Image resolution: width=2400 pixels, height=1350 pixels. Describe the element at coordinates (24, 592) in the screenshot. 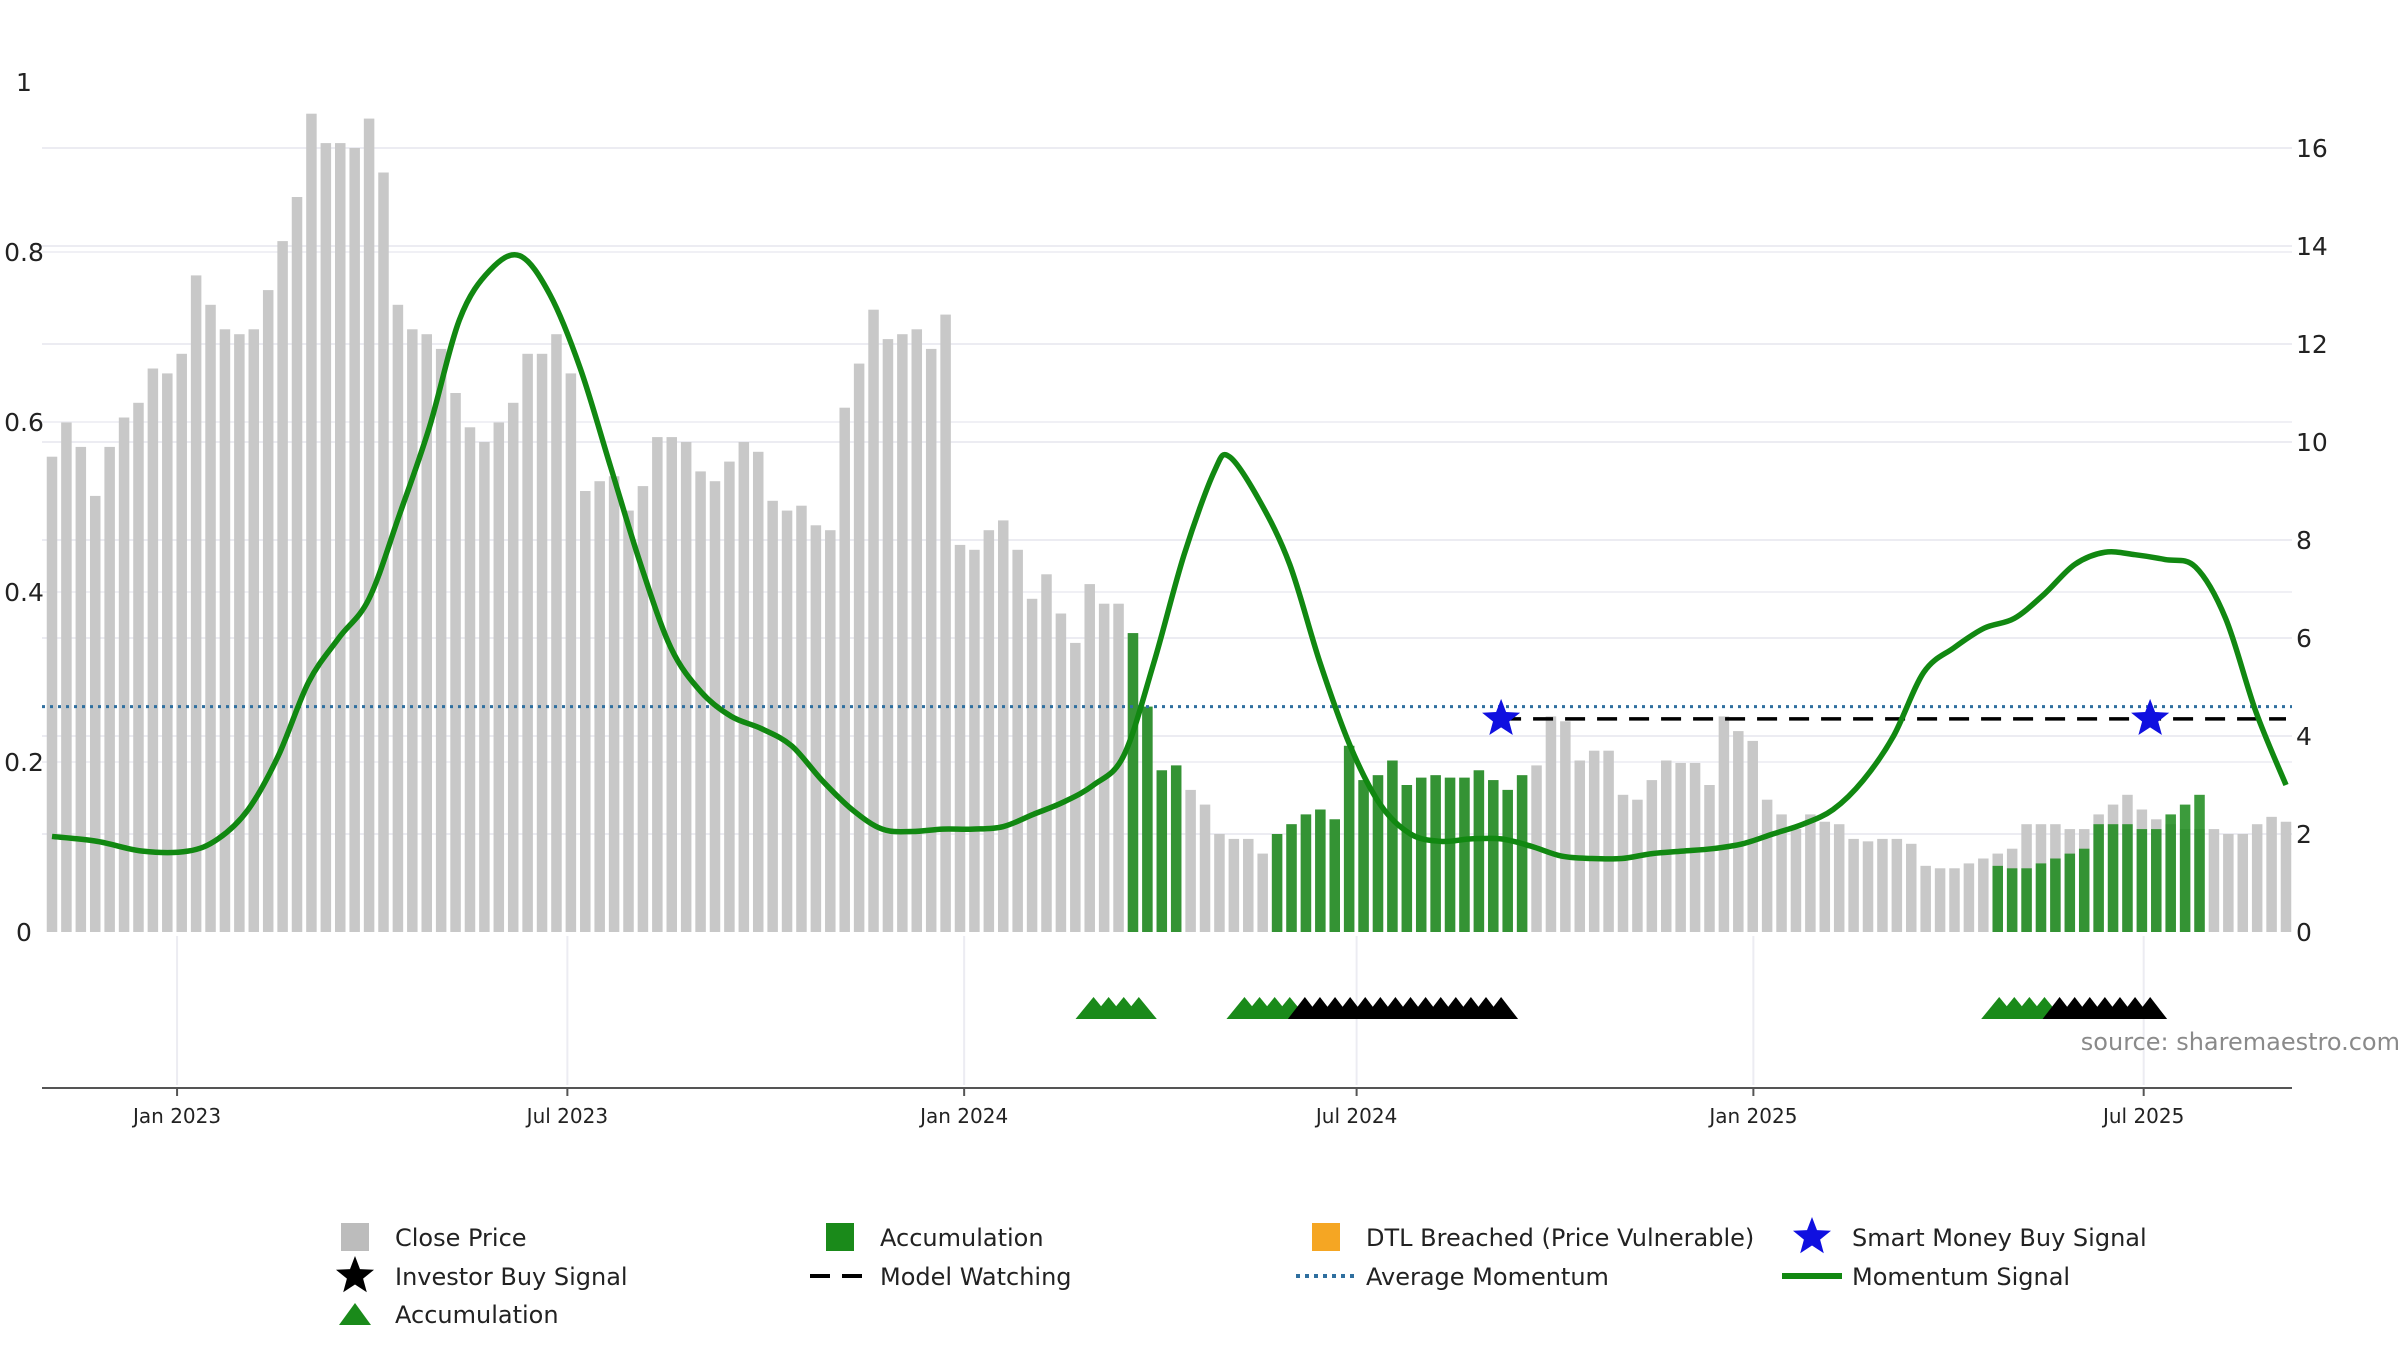

I see `left-tick-label: 0.4` at that location.